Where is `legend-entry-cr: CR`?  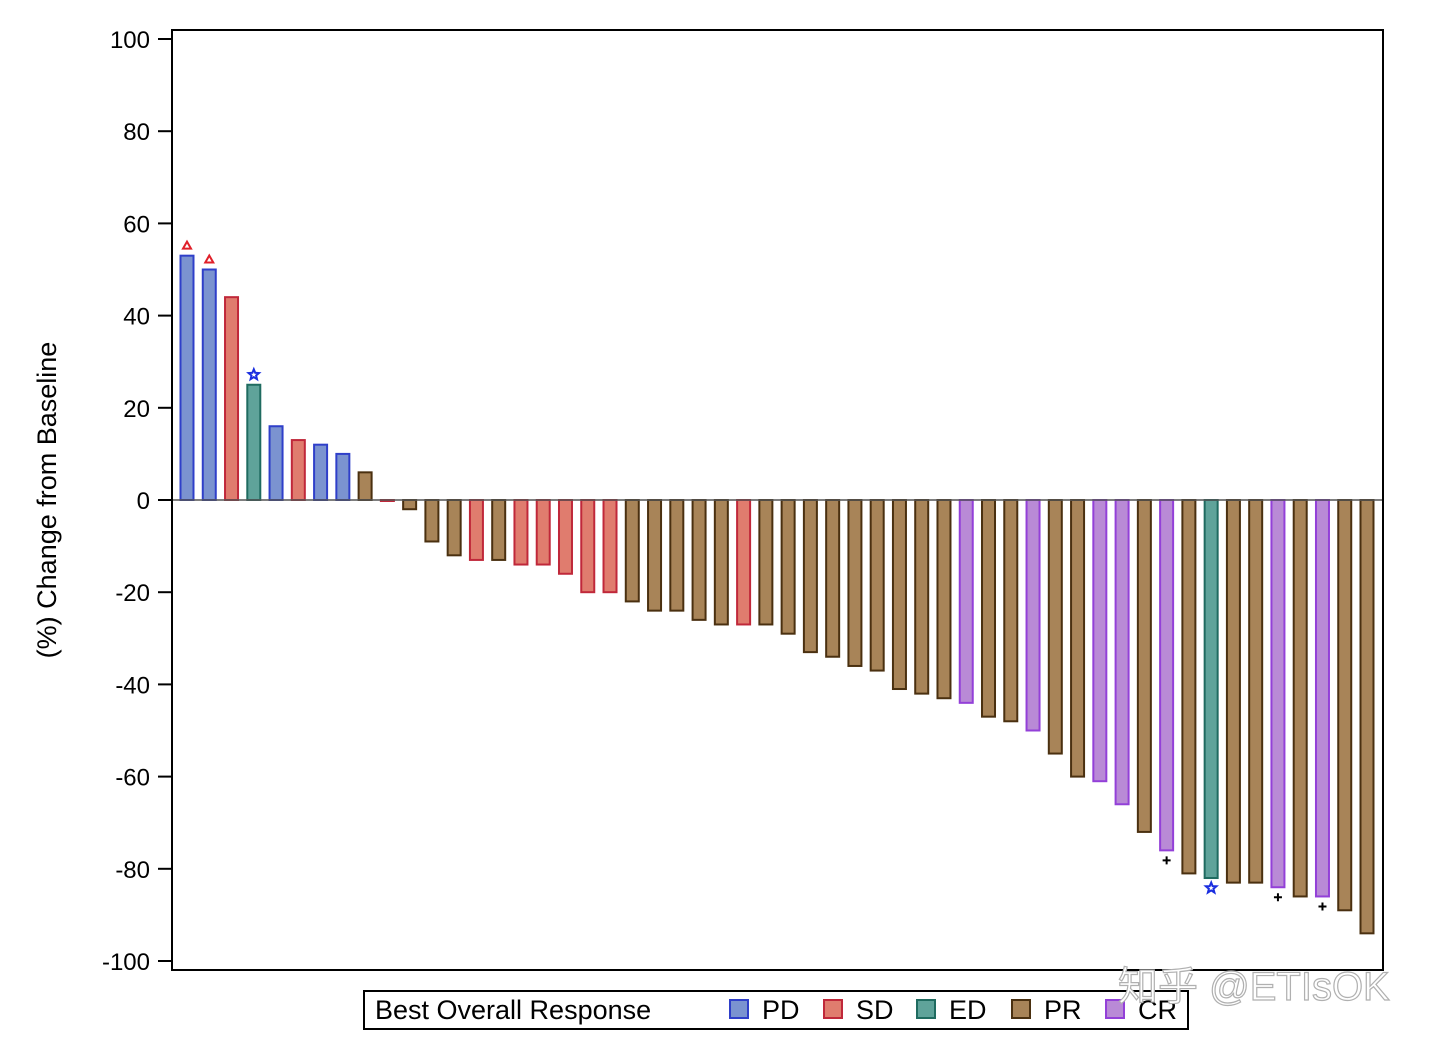 legend-entry-cr: CR is located at coordinates (1141, 1010).